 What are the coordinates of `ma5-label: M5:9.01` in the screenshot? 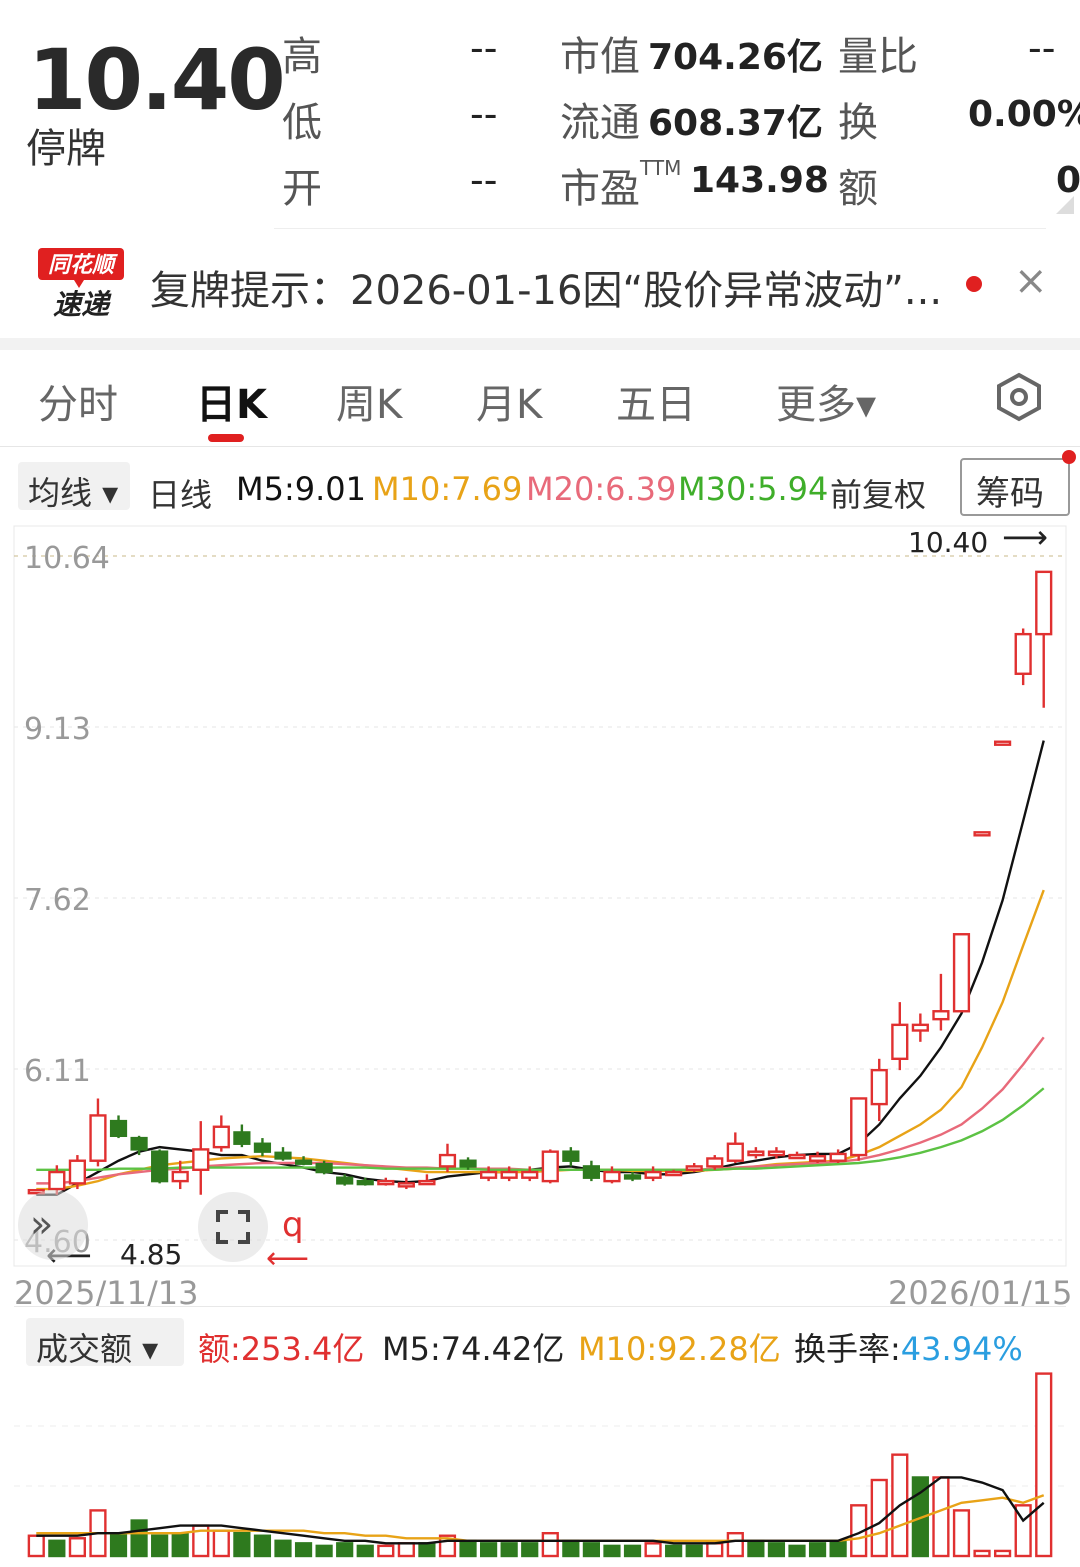 It's located at (301, 489).